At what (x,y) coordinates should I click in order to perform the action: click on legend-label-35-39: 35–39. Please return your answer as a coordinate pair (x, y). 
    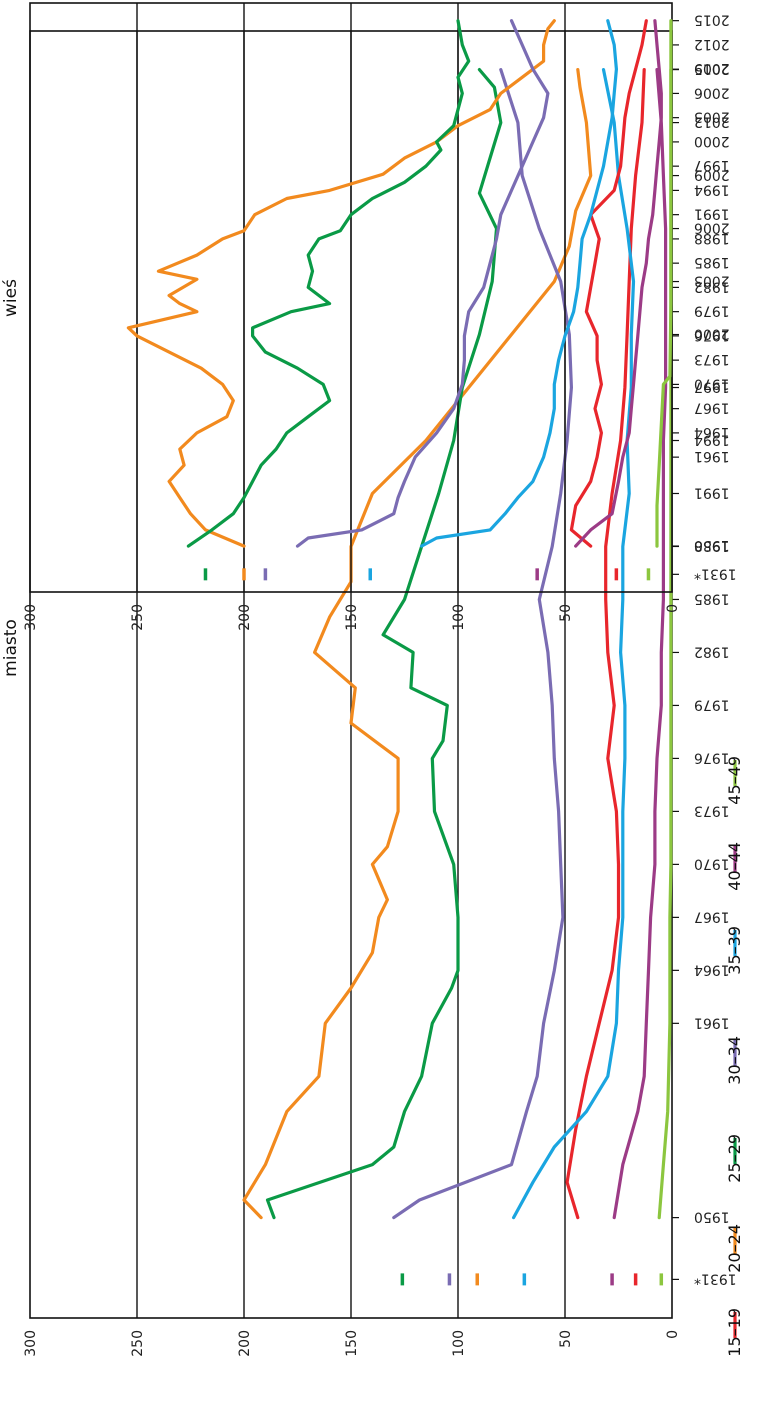
    Looking at the image, I should click on (734, 950).